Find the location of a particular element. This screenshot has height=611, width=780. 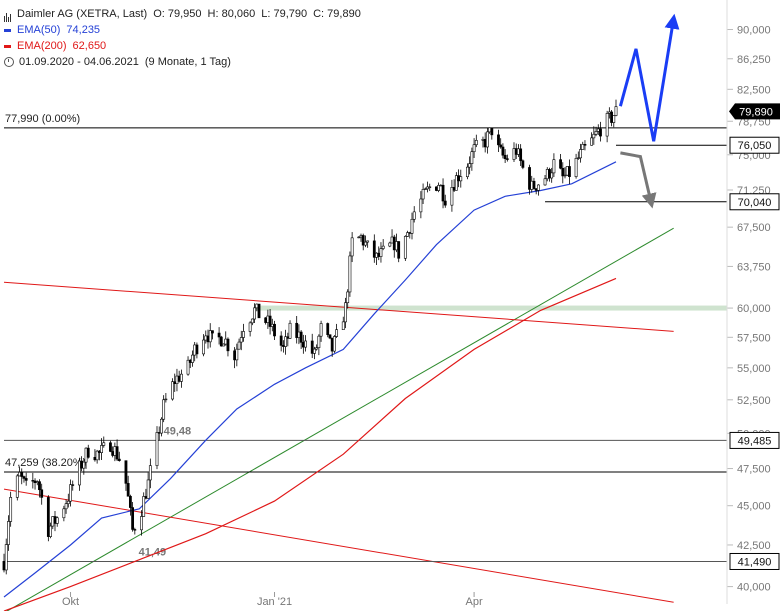

x-tick-label: Jan '21 is located at coordinates (274, 602).